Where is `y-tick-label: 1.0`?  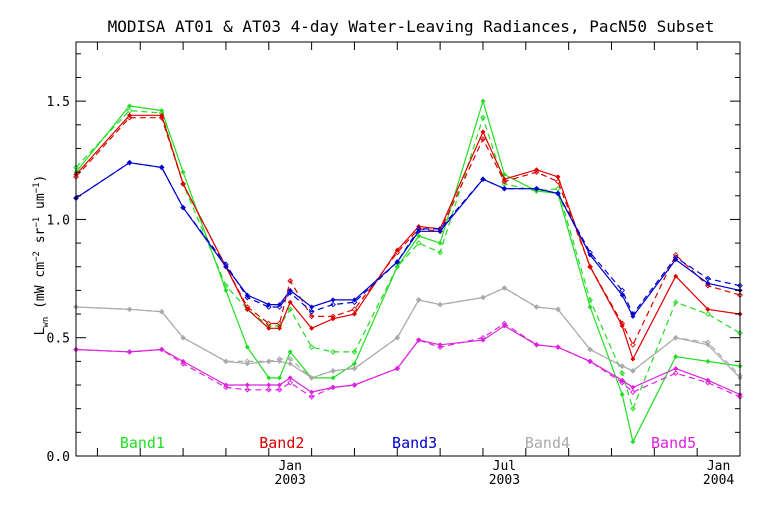
y-tick-label: 1.0 is located at coordinates (58, 220).